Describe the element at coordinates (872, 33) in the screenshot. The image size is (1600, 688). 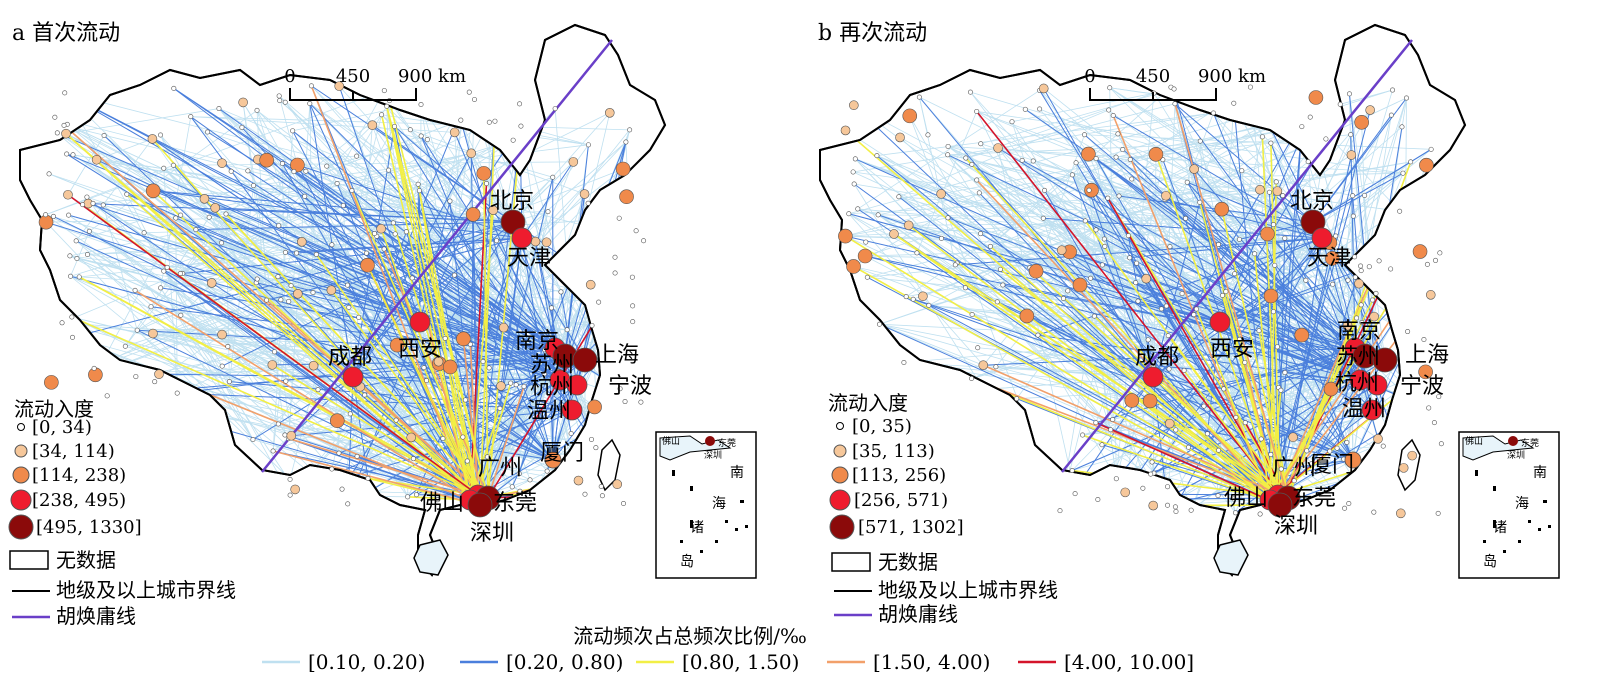
I see `panel-b-title: b 再次流动` at that location.